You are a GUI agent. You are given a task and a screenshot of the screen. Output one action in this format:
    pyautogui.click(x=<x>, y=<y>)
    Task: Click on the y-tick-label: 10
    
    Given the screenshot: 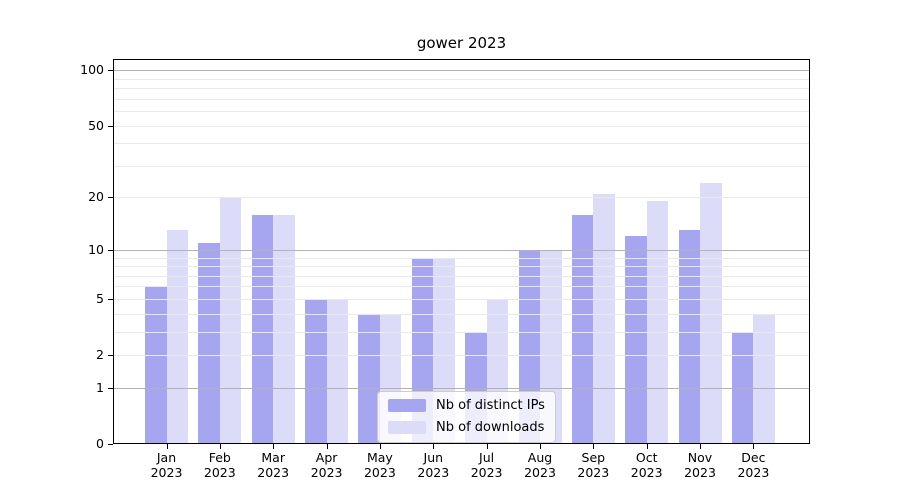 What is the action you would take?
    pyautogui.click(x=96, y=249)
    